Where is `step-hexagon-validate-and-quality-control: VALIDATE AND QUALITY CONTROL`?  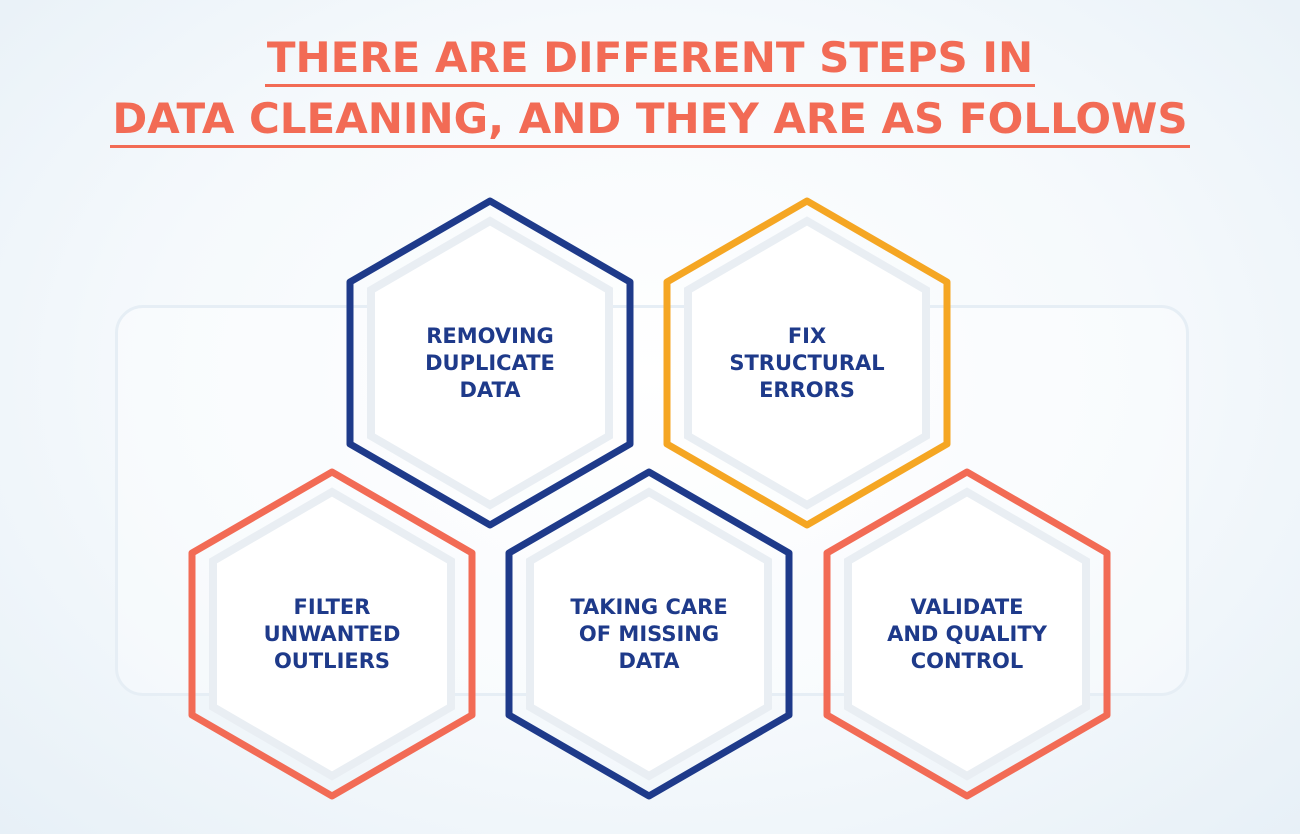 step-hexagon-validate-and-quality-control: VALIDATE AND QUALITY CONTROL is located at coordinates (967, 634).